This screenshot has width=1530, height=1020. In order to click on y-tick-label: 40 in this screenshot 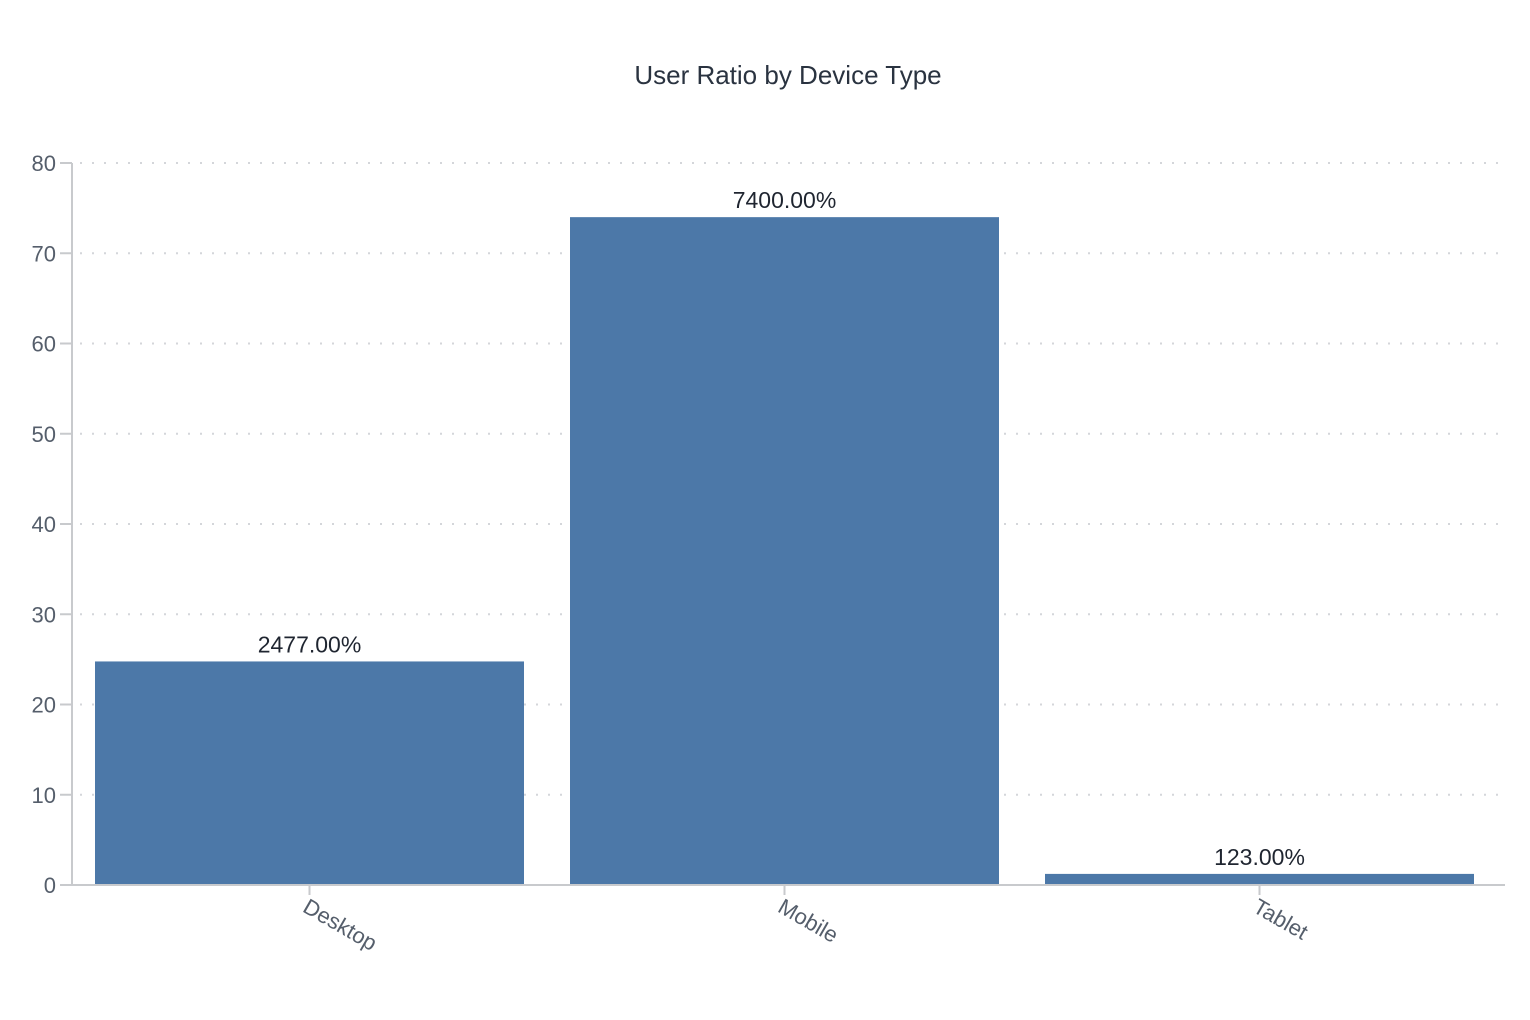, I will do `click(44, 524)`.